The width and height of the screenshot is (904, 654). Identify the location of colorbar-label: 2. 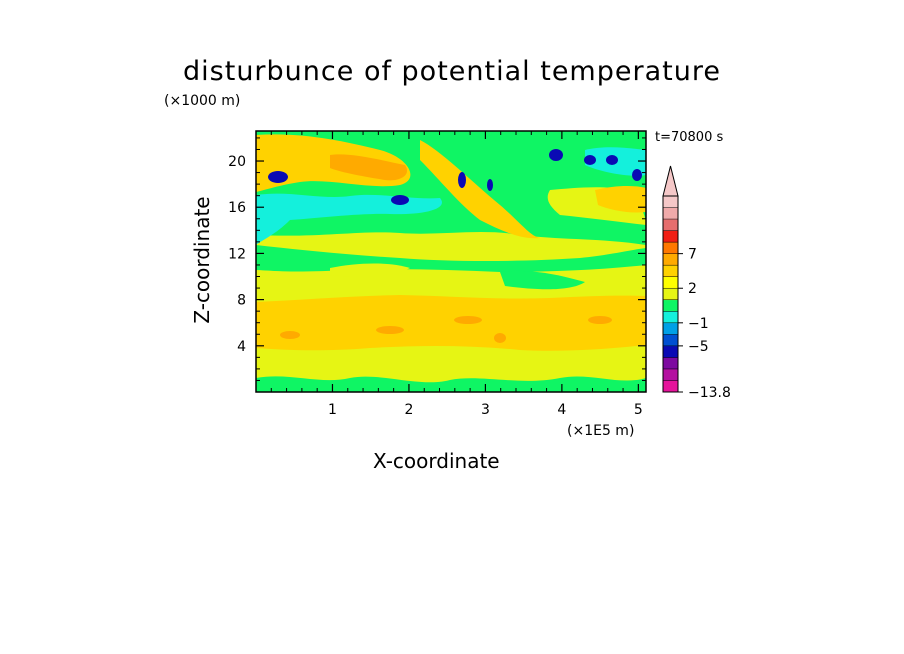
(692, 289).